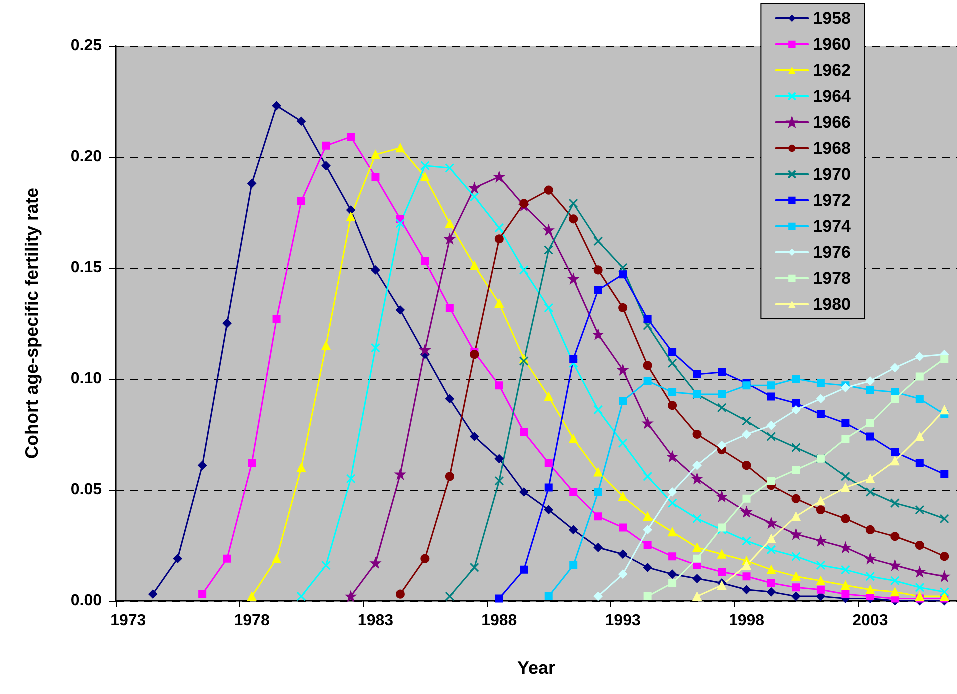 The image size is (957, 694). What do you see at coordinates (623, 621) in the screenshot?
I see `x-tick-label: 1993` at bounding box center [623, 621].